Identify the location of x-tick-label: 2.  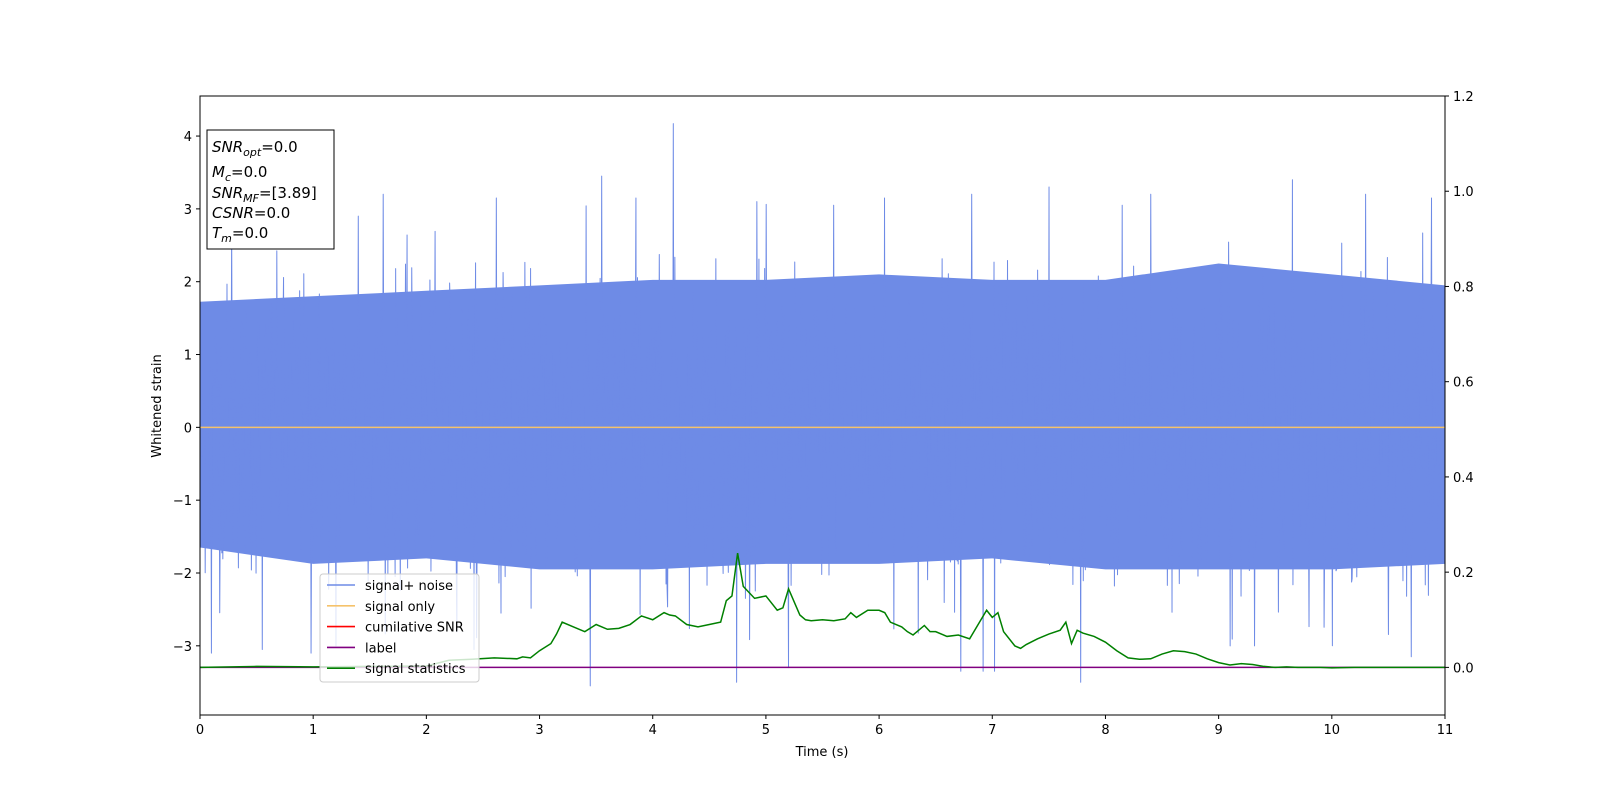
(426, 730).